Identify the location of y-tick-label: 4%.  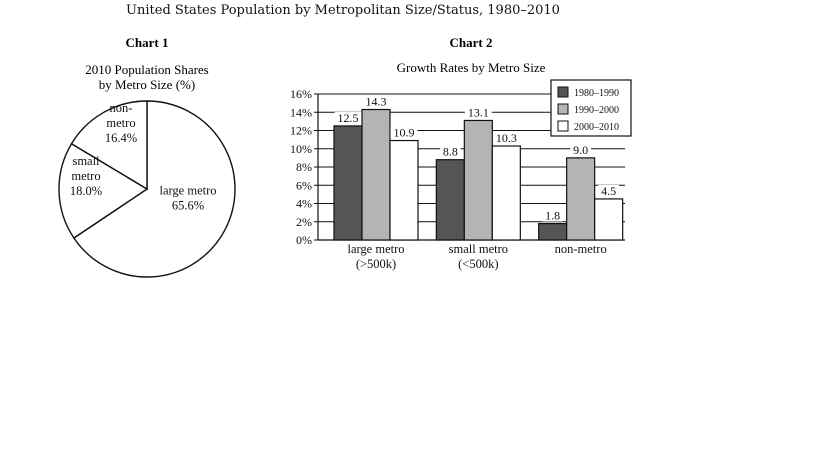
(304, 204).